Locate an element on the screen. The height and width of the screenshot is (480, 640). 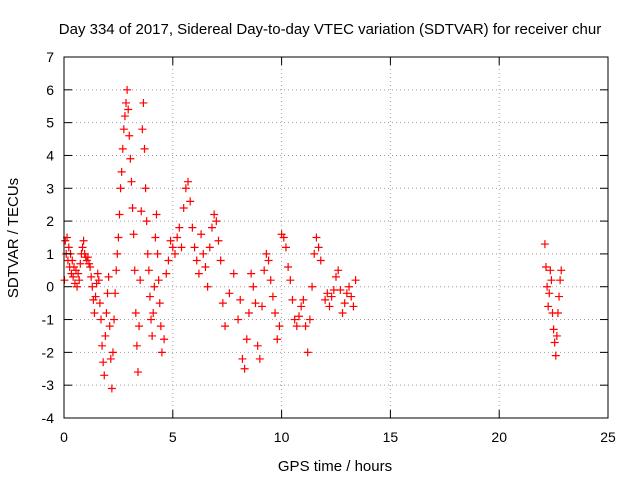
x-tick-label: 10 is located at coordinates (282, 437).